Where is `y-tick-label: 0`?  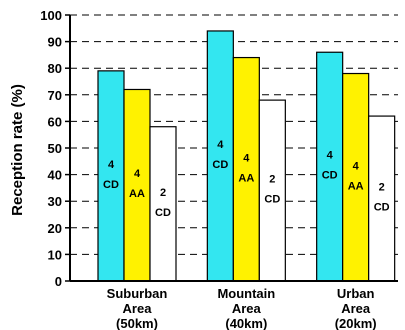
y-tick-label: 0 is located at coordinates (58, 281).